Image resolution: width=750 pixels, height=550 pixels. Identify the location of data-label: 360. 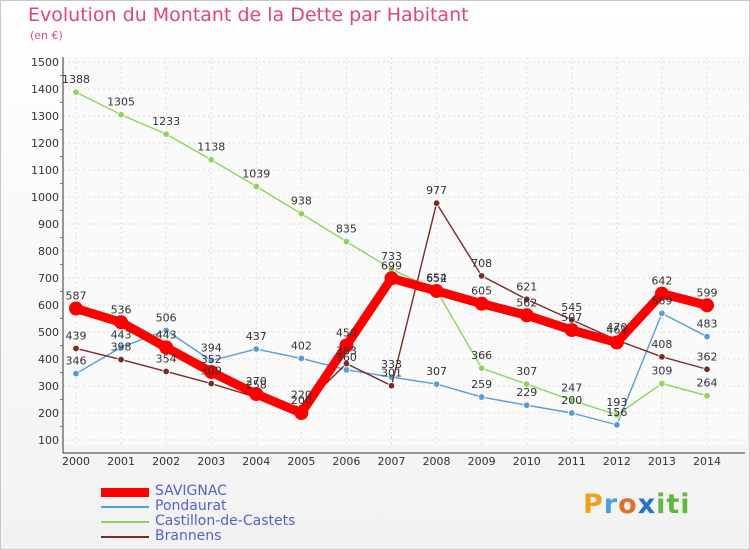
(346, 357).